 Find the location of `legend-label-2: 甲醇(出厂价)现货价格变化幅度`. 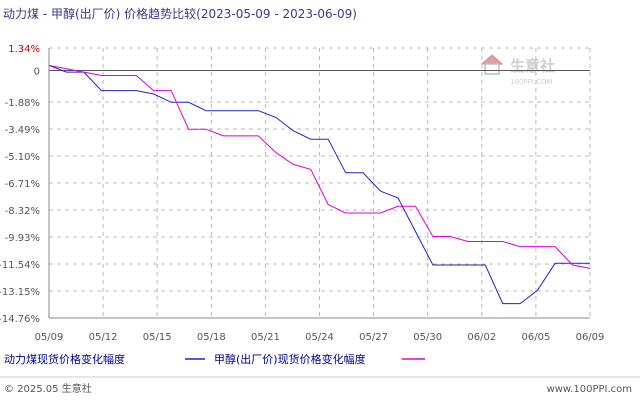

legend-label-2: 甲醇(出厂价)现货价格变化幅度 is located at coordinates (290, 359).